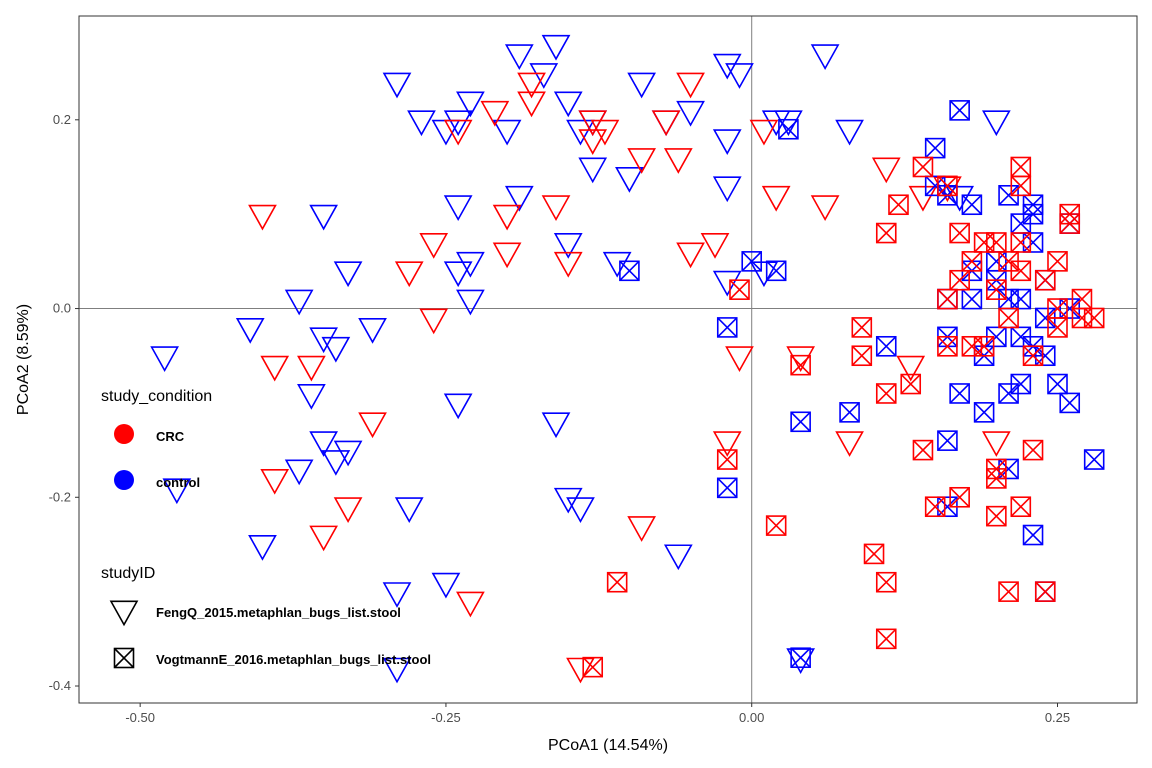 This screenshot has width=1152, height=768. Describe the element at coordinates (278, 612) in the screenshot. I see `legend-entry-fengq: FengQ_2015.metaphlan_bugs_list.stool` at that location.